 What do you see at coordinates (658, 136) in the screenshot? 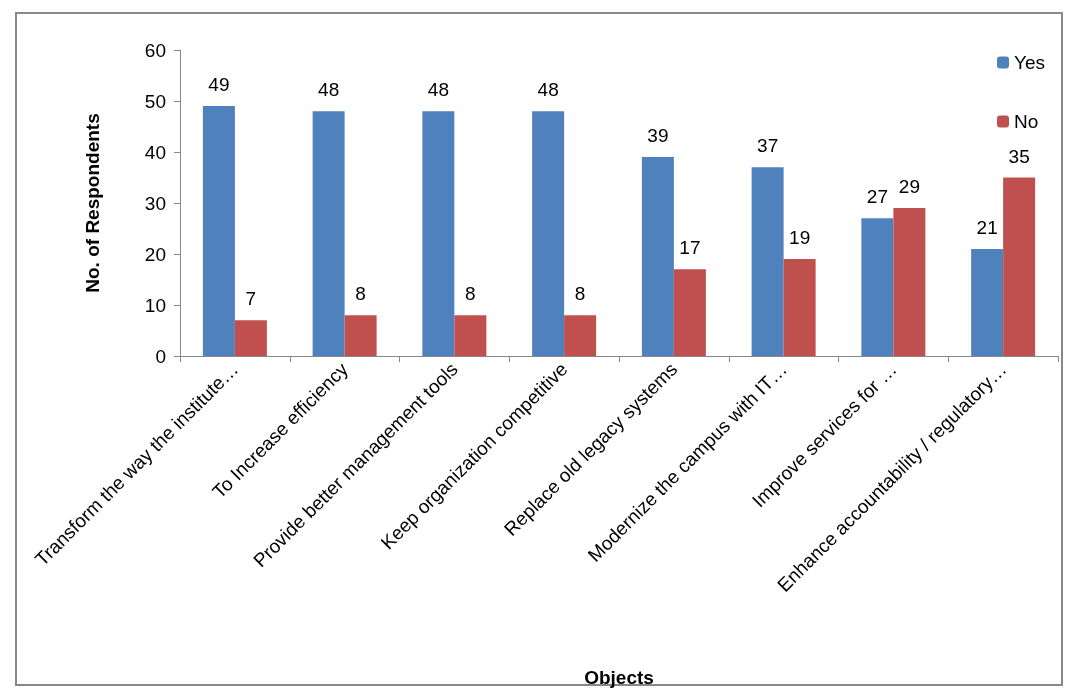
I see `data-label: 39` at bounding box center [658, 136].